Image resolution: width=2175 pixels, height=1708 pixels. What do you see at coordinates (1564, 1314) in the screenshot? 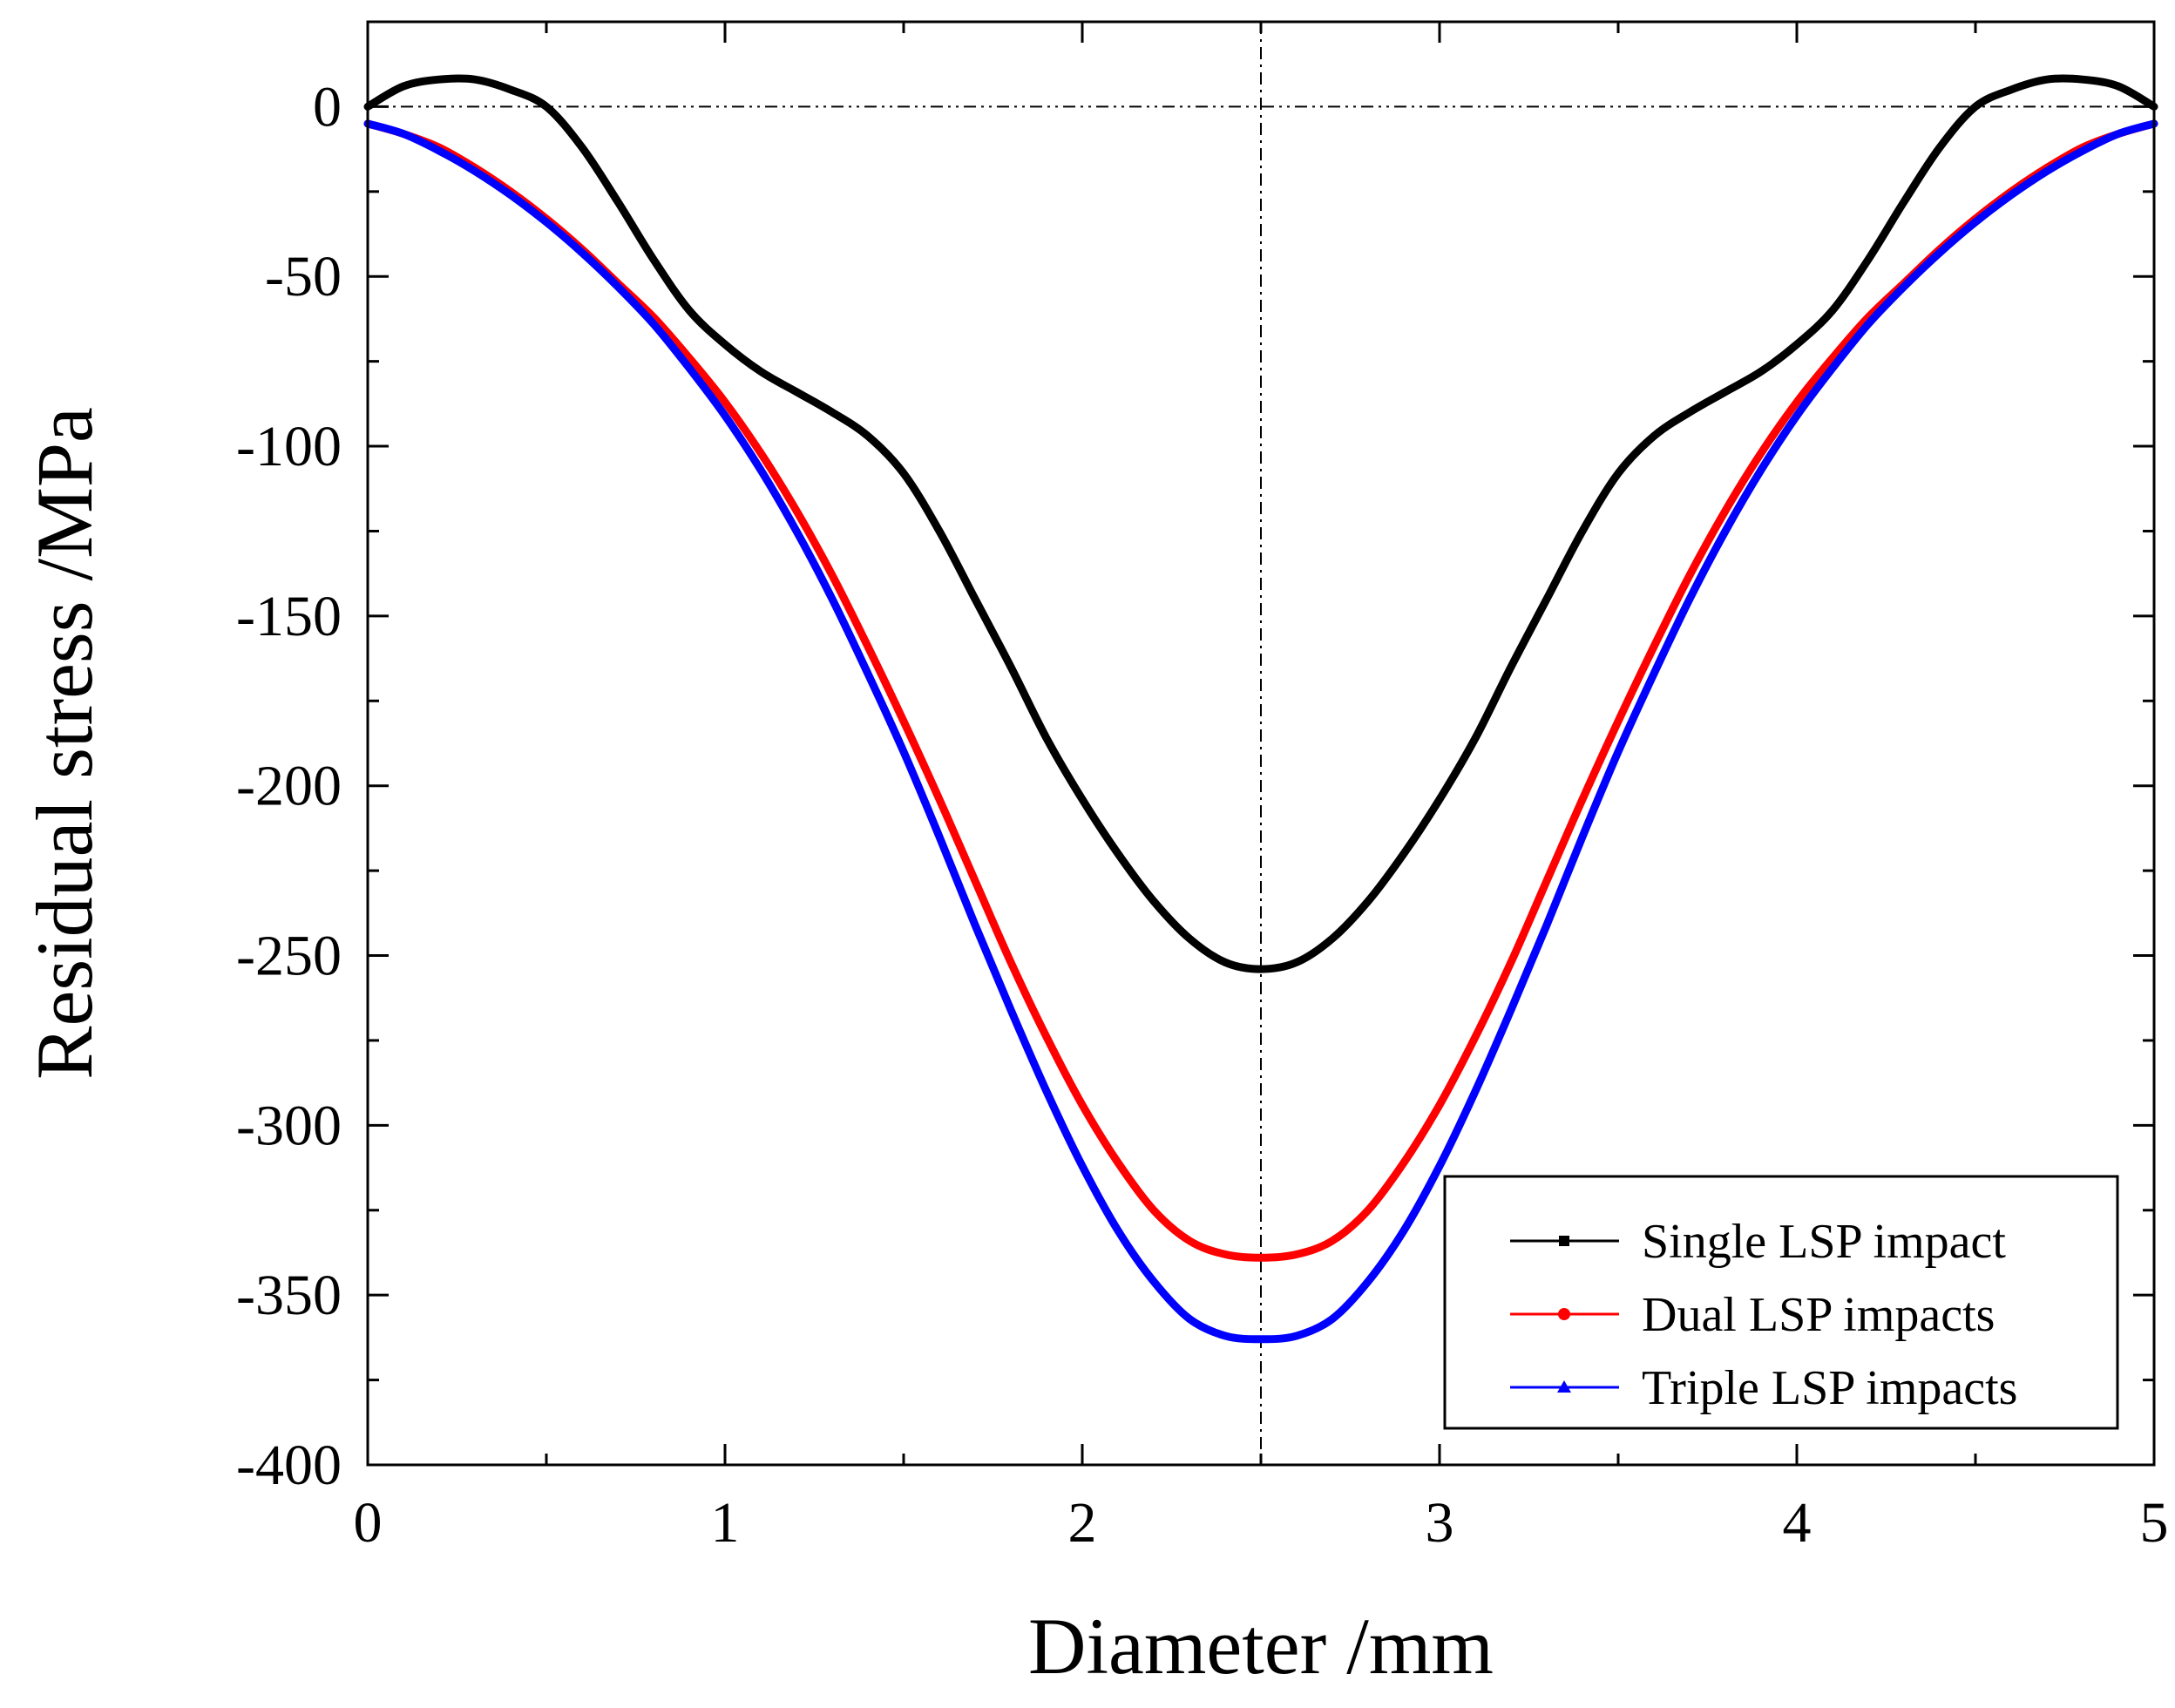
I see `legend-marker-circle` at bounding box center [1564, 1314].